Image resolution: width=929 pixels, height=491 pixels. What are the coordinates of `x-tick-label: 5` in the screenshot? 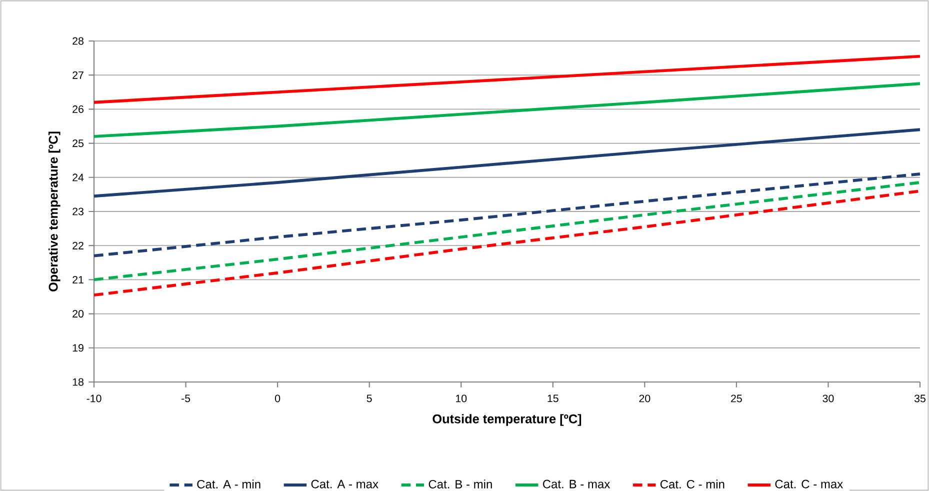 It's located at (369, 398).